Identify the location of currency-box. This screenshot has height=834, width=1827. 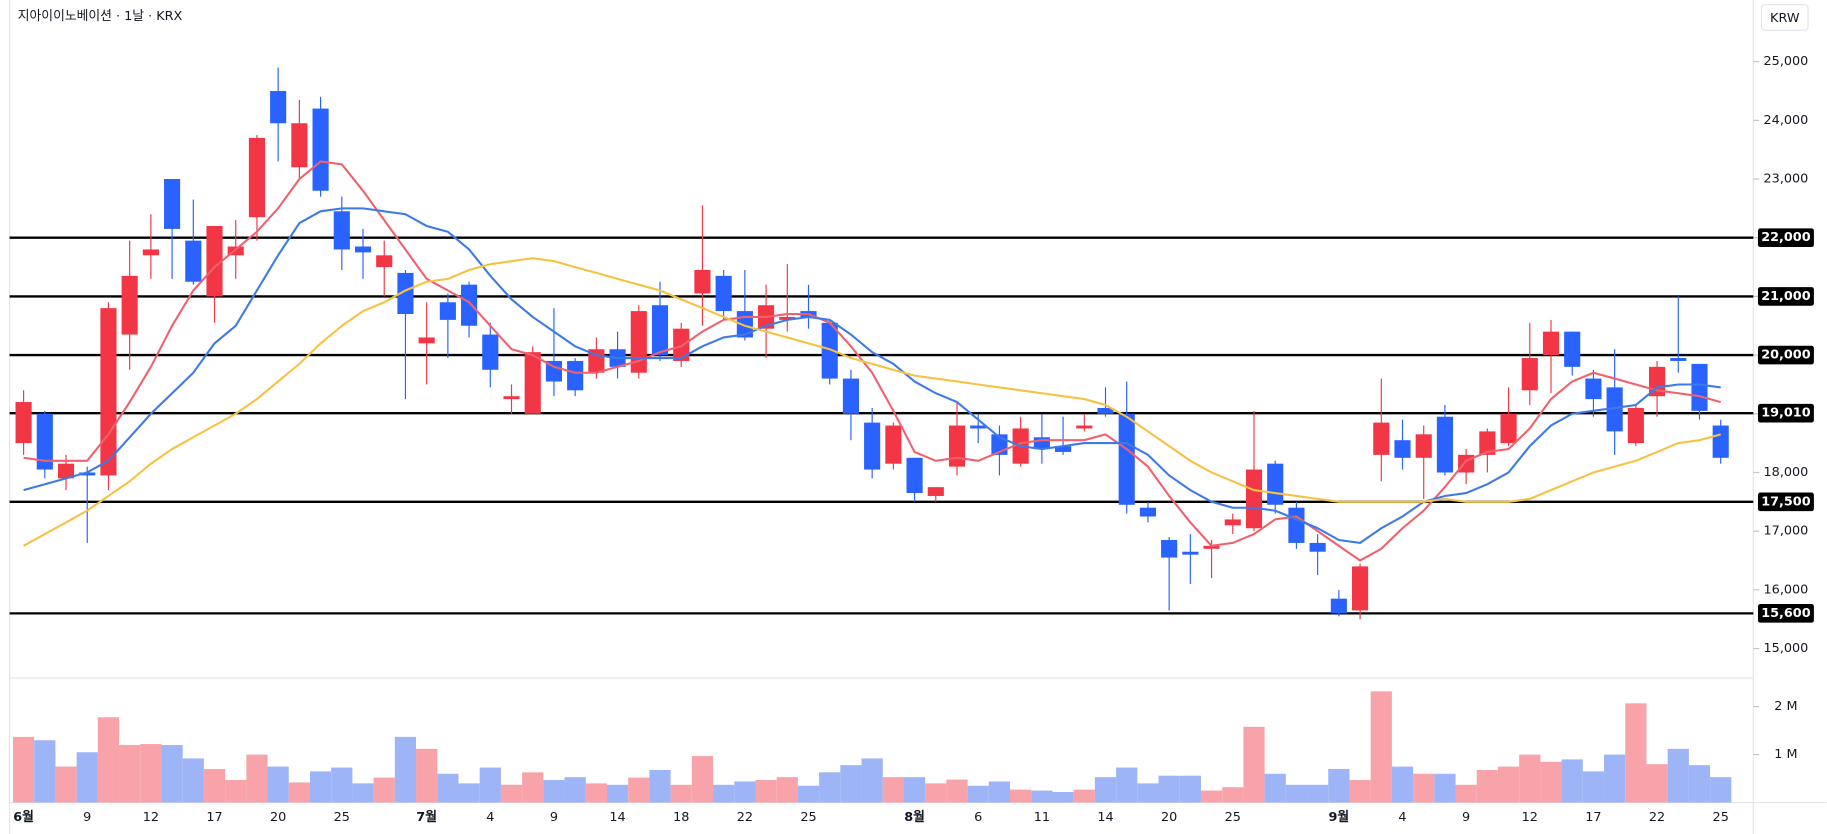
(1784, 17).